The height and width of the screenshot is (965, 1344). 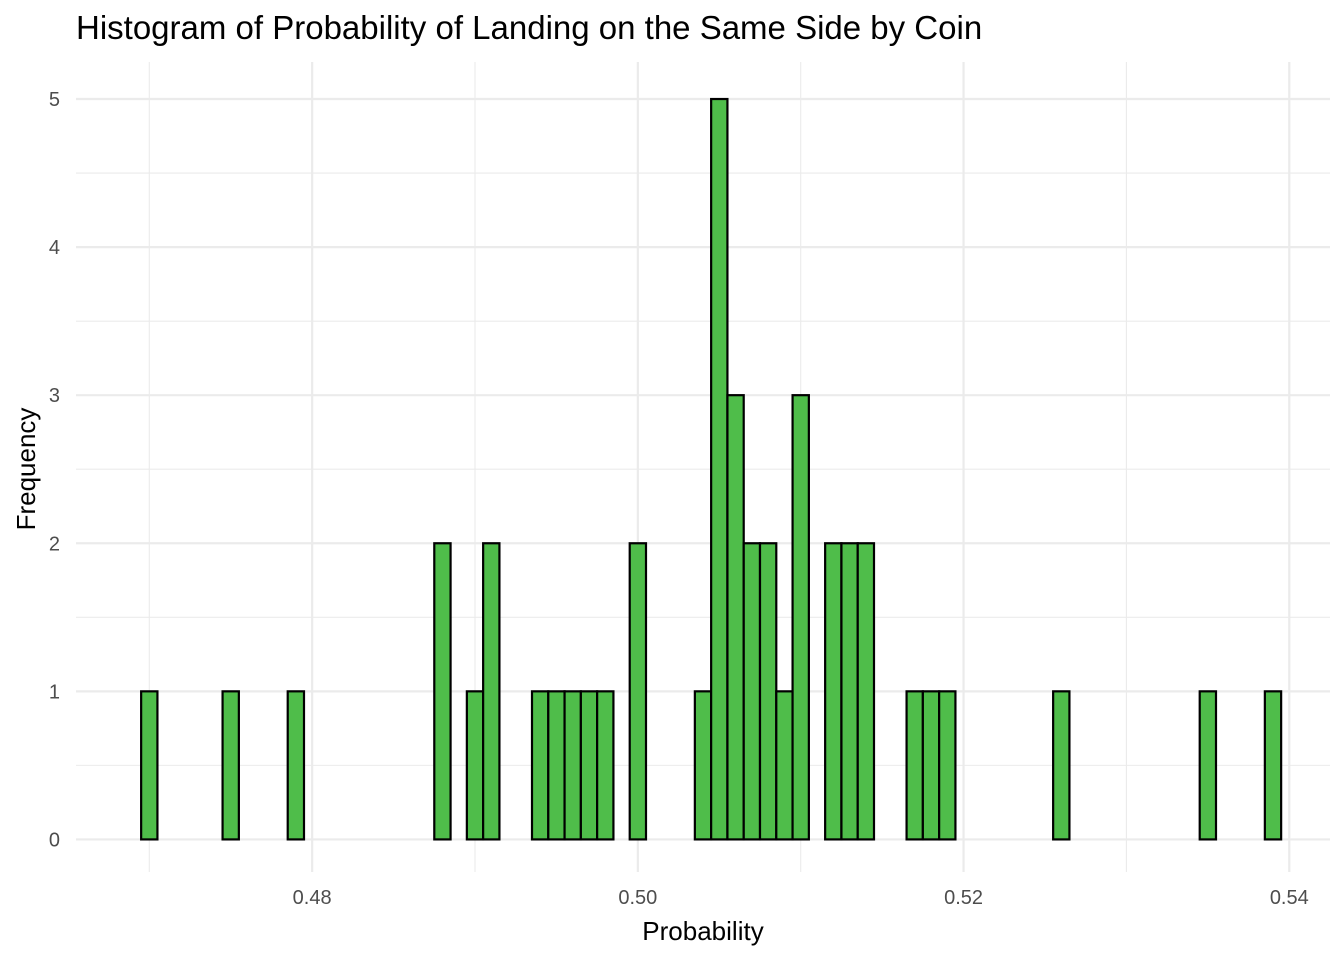 I want to click on y-tick-label: 2, so click(x=54, y=544).